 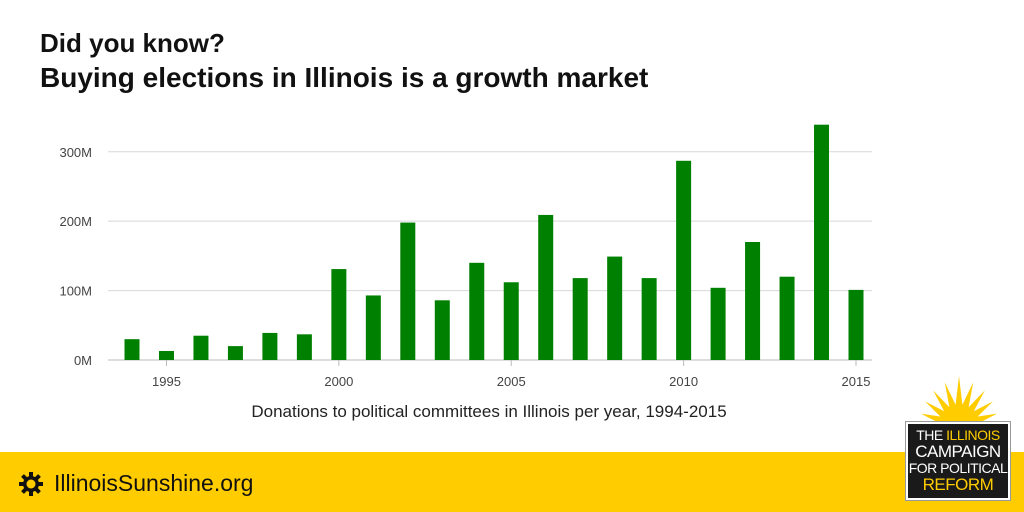 What do you see at coordinates (166, 355) in the screenshot?
I see `bar-1995` at bounding box center [166, 355].